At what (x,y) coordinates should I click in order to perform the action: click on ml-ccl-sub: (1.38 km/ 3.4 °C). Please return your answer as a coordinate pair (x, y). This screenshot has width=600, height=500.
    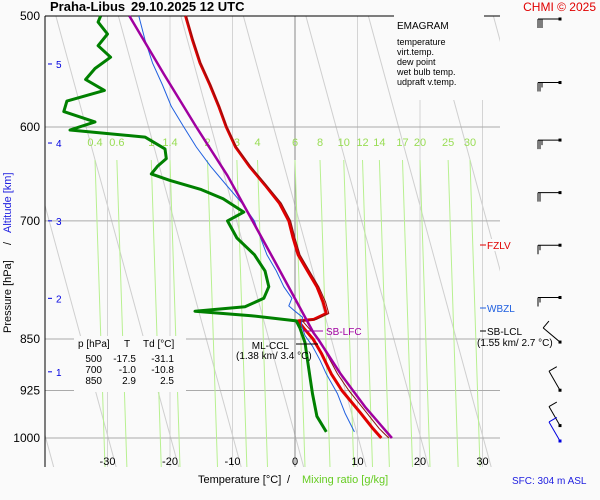
    Looking at the image, I should click on (274, 356).